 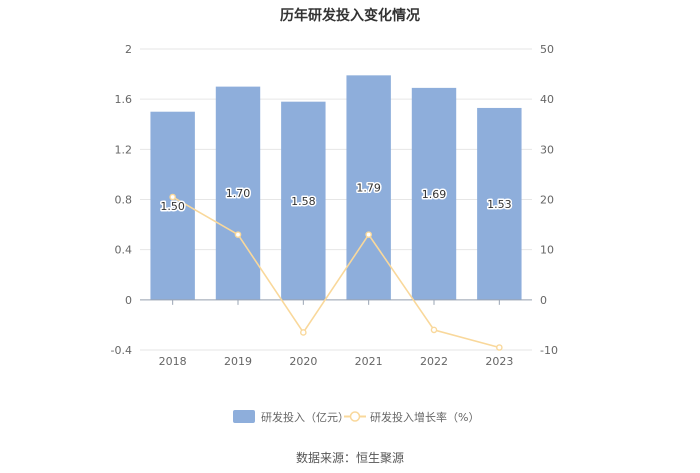 I want to click on legend: 研发投入（亿元） 研发投入增长率（%）, so click(x=356, y=417).